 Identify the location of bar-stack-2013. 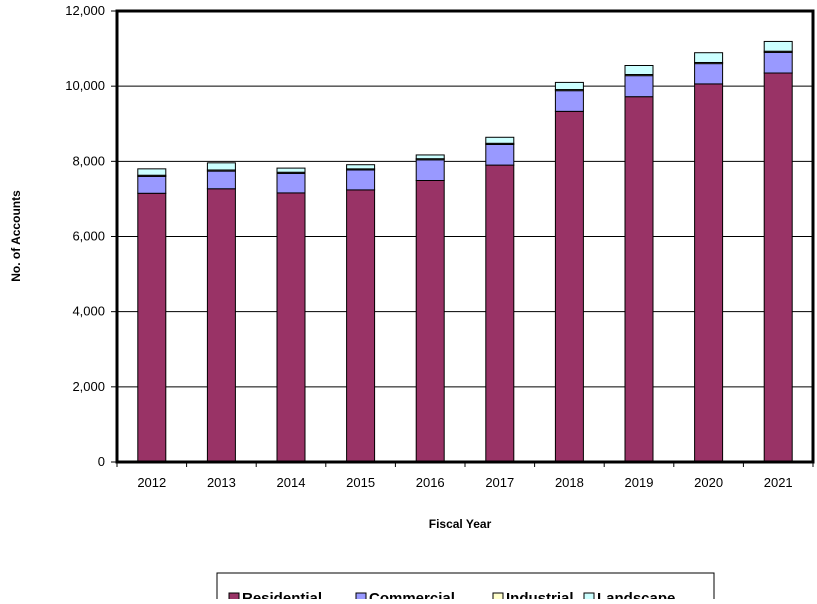
(221, 312).